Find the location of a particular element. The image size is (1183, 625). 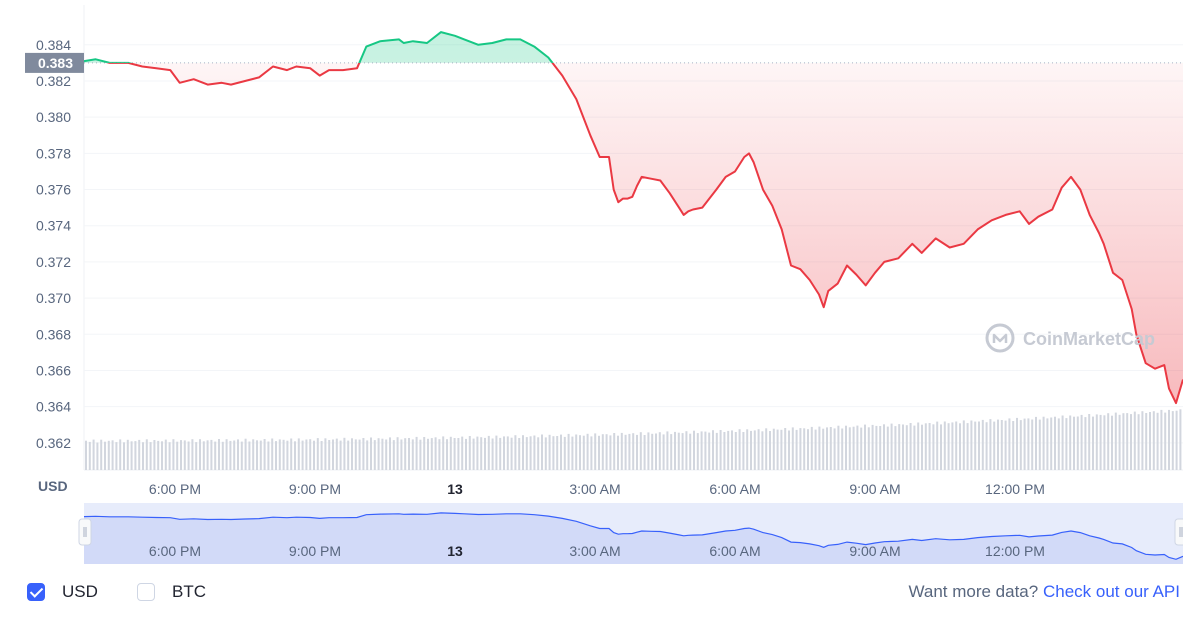

api-link: Check out our API is located at coordinates (1111, 591).